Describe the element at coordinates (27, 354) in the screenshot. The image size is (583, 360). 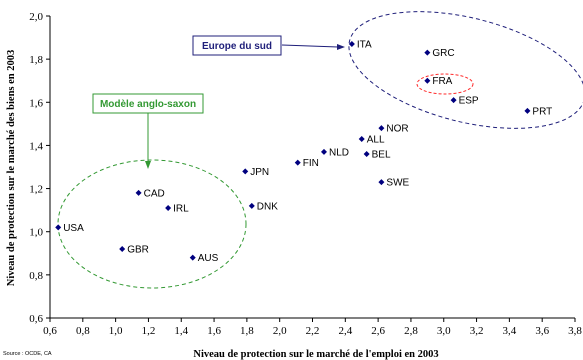
I see `source-note: Source : OCDE, CA` at that location.